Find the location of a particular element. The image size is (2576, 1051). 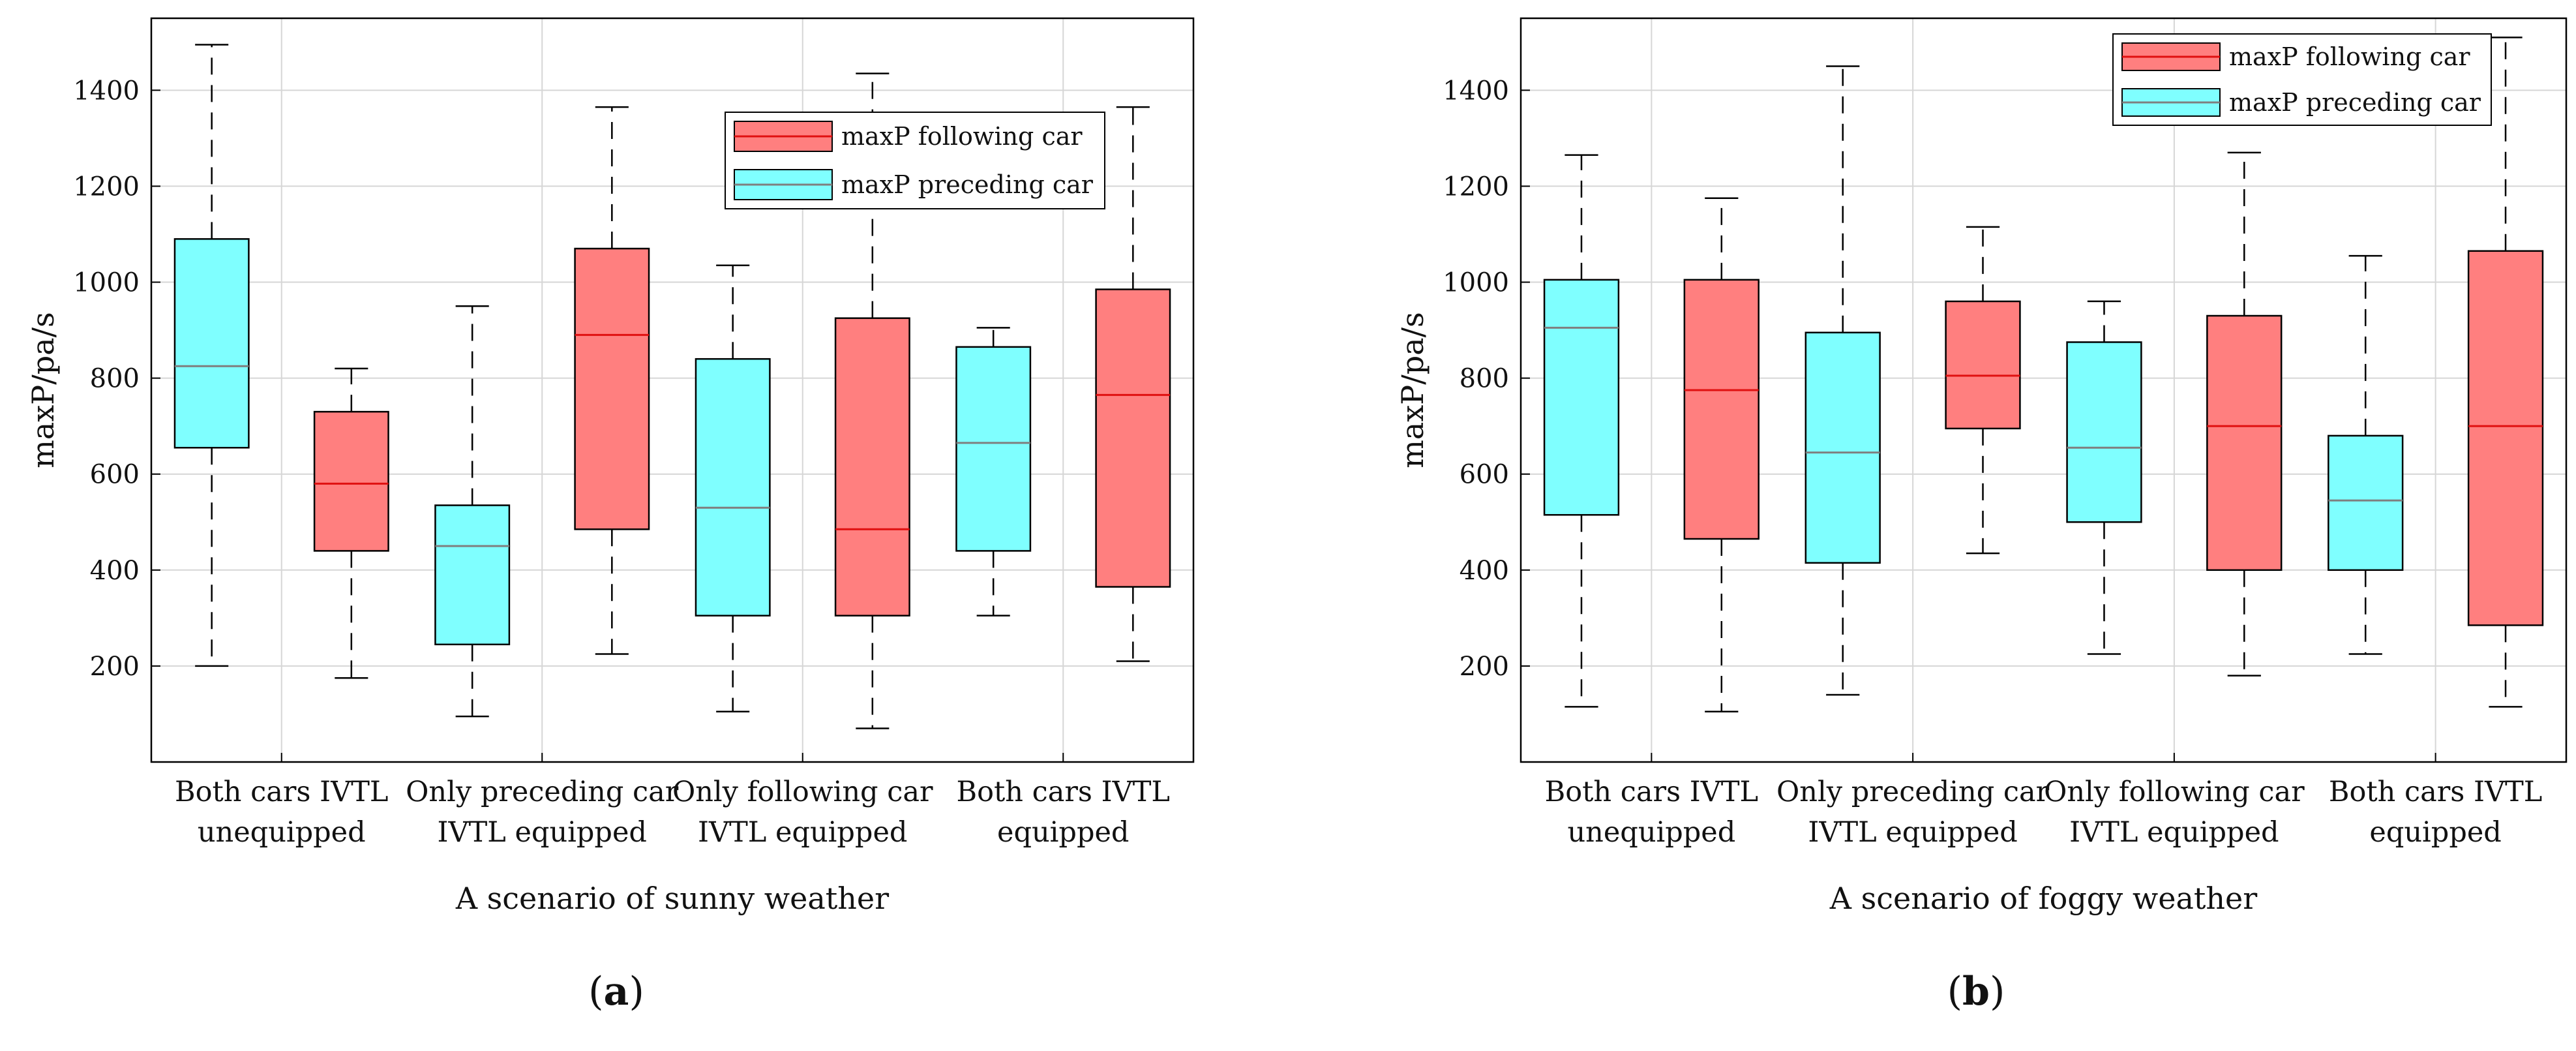

x-axis-label: A scenario of foggy weather is located at coordinates (2043, 899).